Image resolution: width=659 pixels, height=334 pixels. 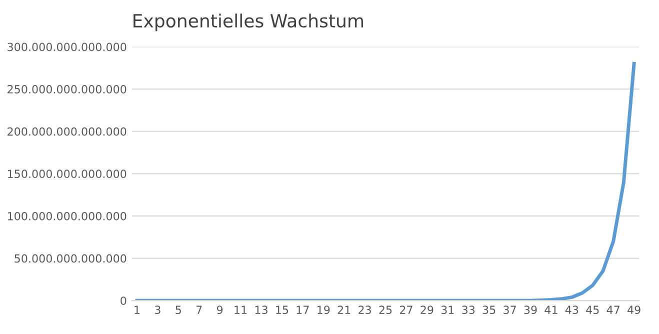 What do you see at coordinates (67, 89) in the screenshot?
I see `y-tick-label: 250.000.000.000.000` at bounding box center [67, 89].